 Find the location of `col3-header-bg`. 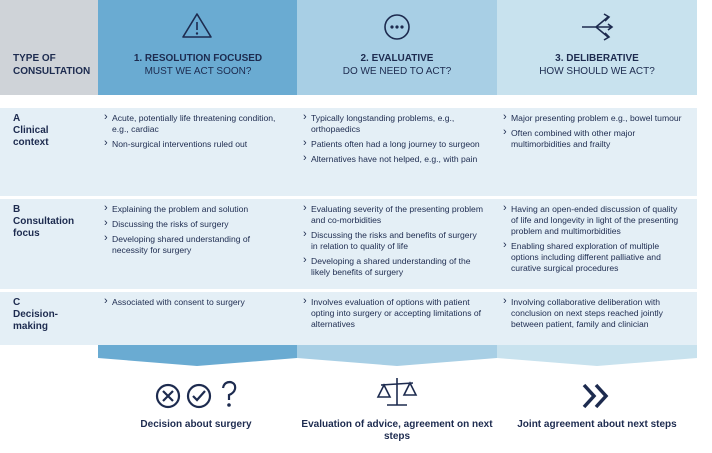

col3-header-bg is located at coordinates (597, 47).